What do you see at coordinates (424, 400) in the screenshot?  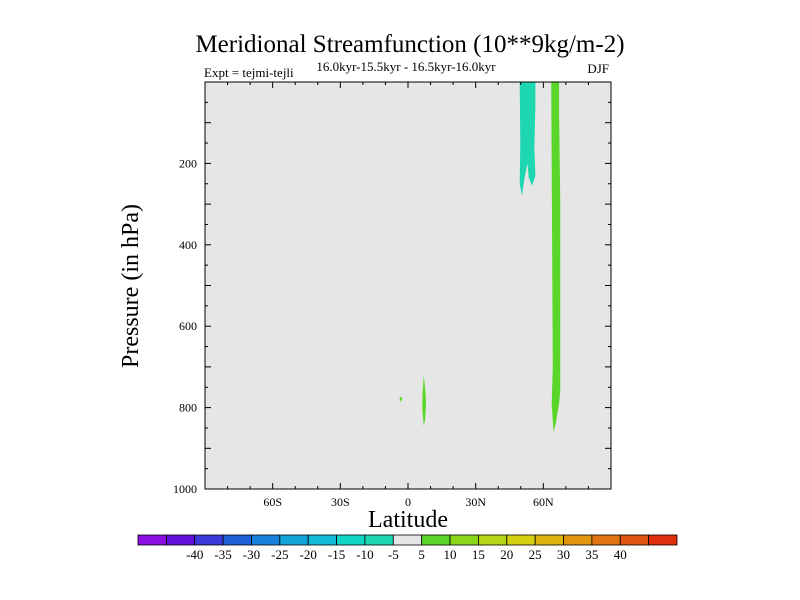 I see `positive-cell-equator` at bounding box center [424, 400].